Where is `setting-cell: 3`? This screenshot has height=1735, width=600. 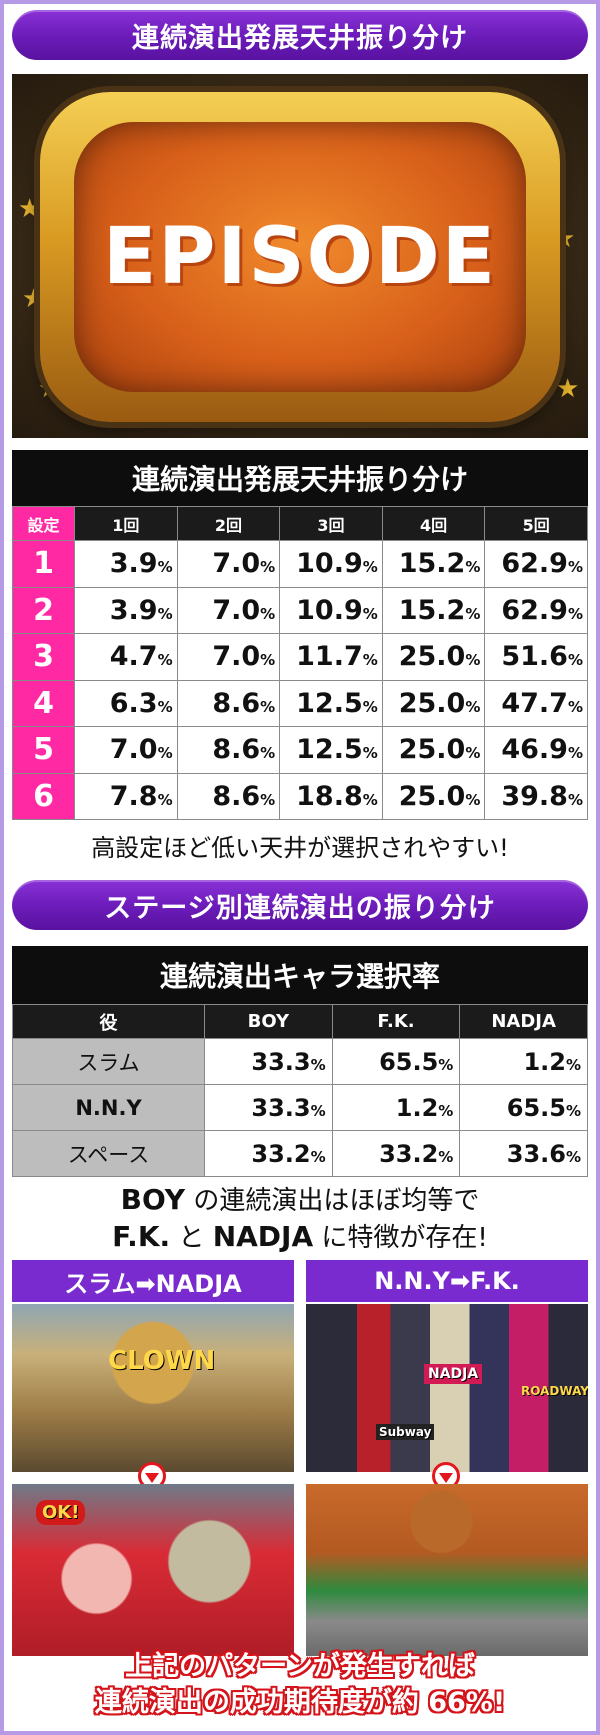 setting-cell: 3 is located at coordinates (43, 657).